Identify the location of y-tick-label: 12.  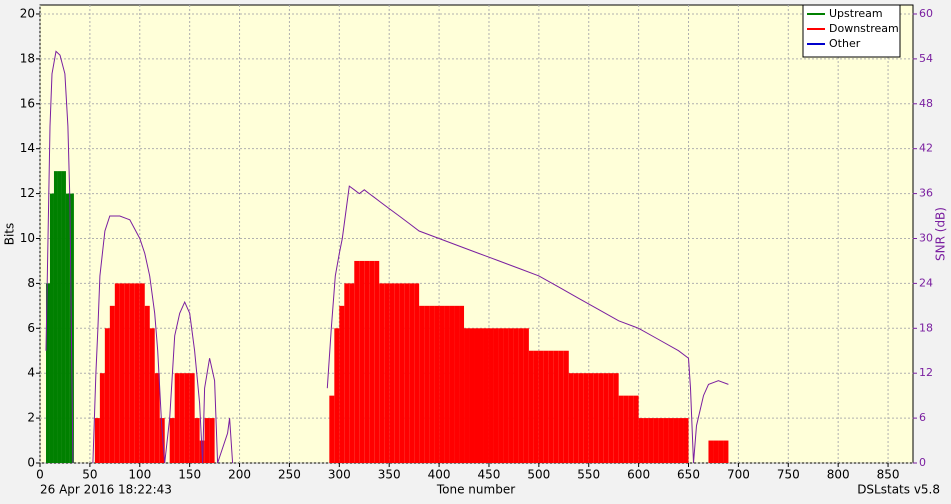
(27, 193).